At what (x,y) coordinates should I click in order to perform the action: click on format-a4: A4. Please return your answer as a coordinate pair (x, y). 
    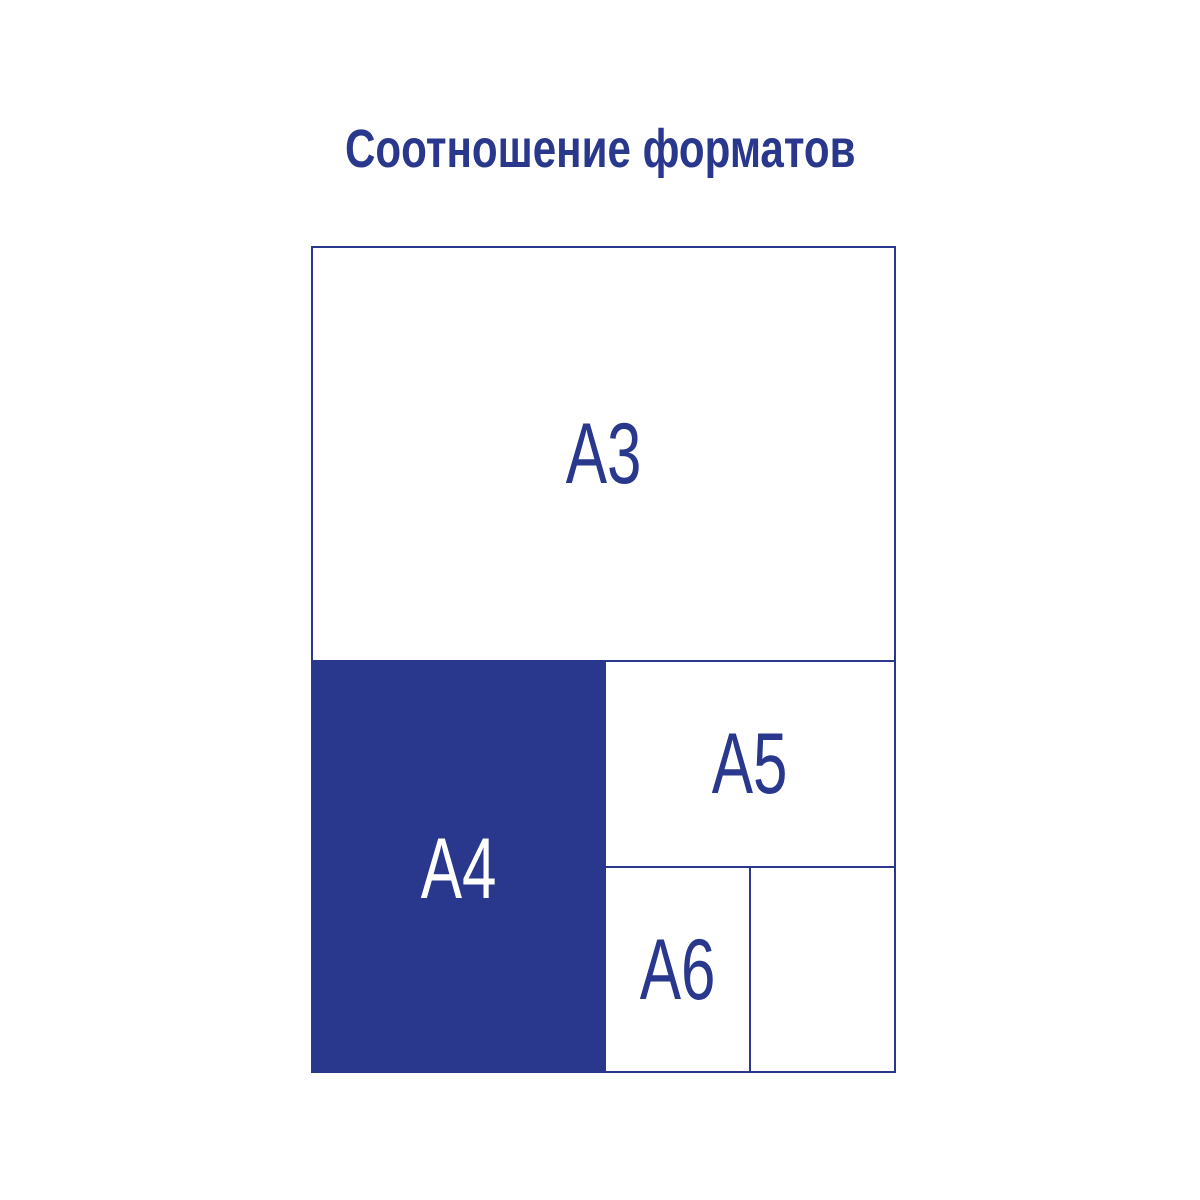
    Looking at the image, I should click on (458, 866).